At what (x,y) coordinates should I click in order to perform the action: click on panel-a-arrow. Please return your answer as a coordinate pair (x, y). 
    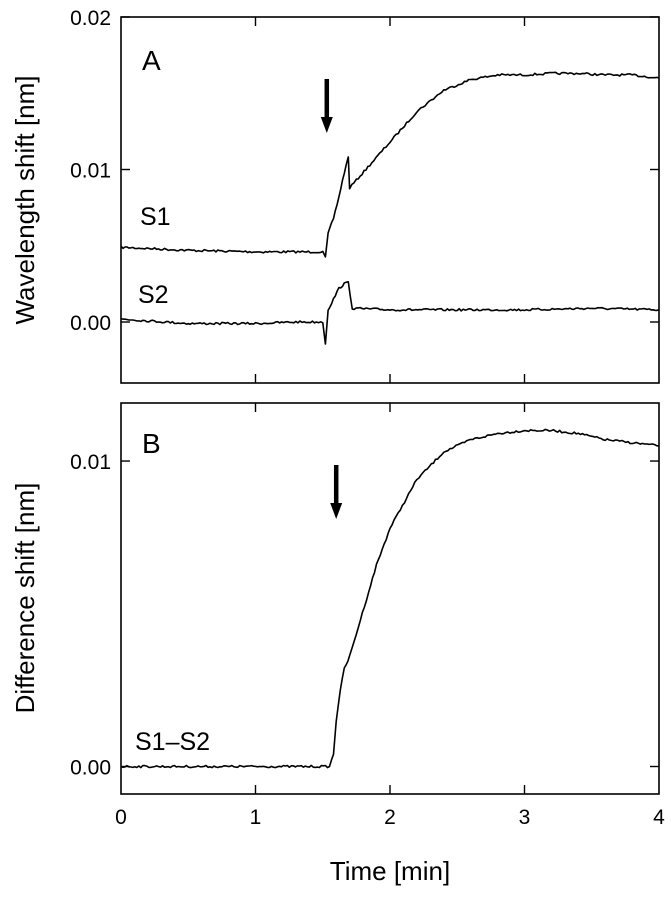
    Looking at the image, I should click on (326, 106).